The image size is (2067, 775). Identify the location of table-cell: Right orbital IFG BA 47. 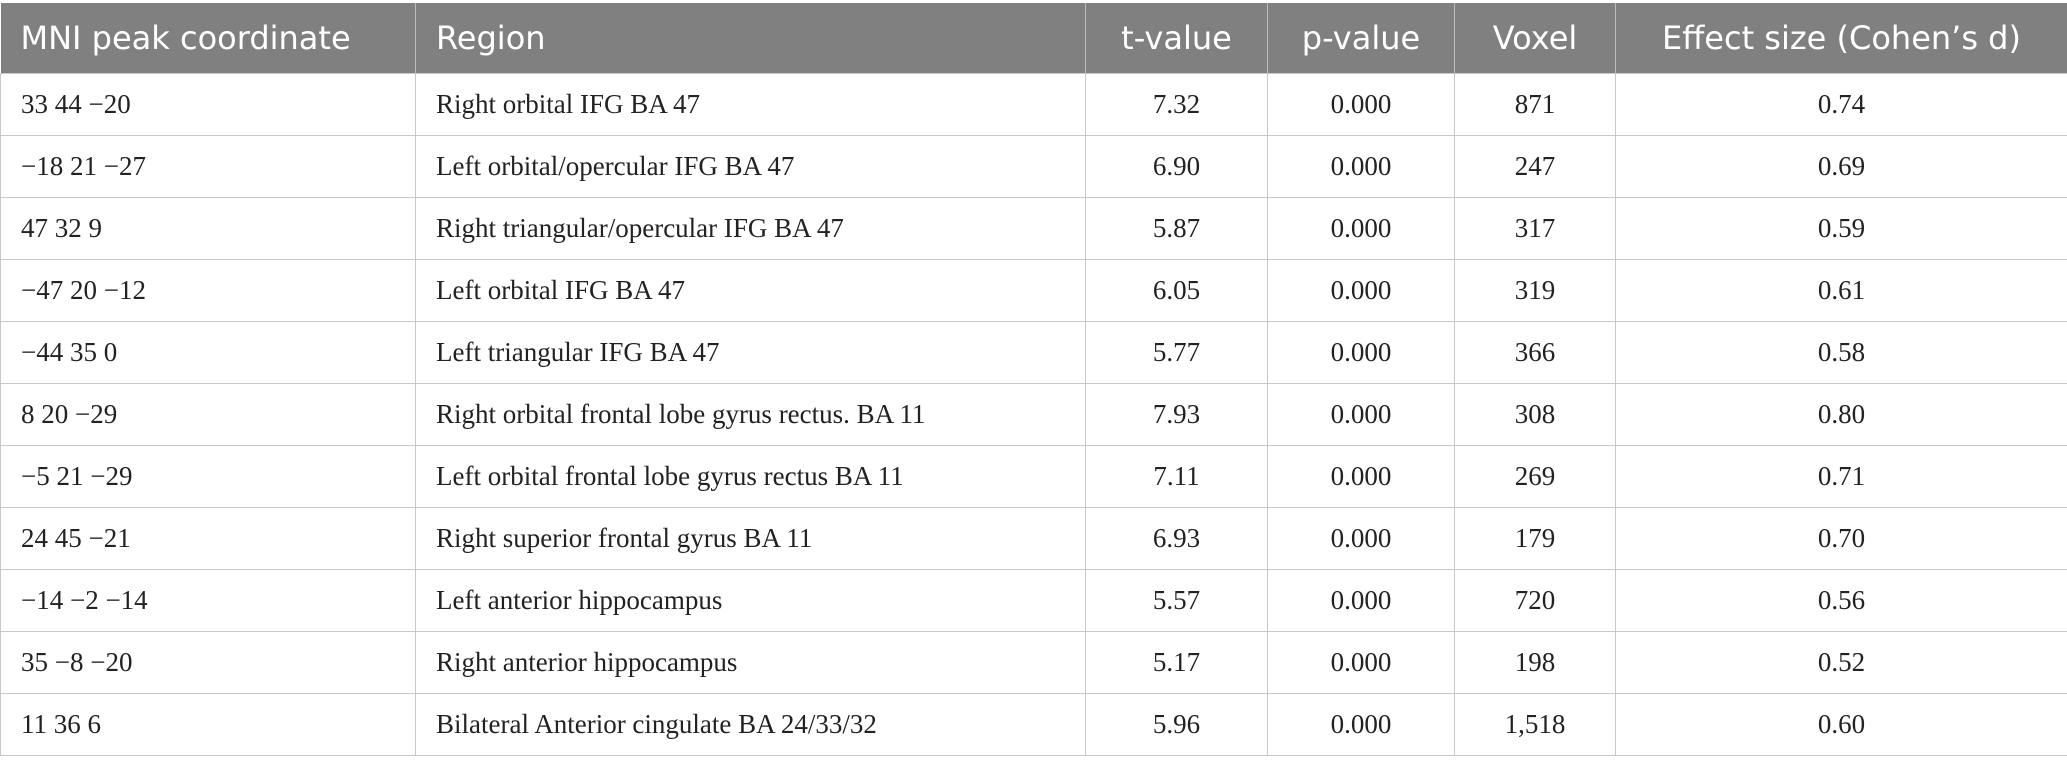
(751, 105).